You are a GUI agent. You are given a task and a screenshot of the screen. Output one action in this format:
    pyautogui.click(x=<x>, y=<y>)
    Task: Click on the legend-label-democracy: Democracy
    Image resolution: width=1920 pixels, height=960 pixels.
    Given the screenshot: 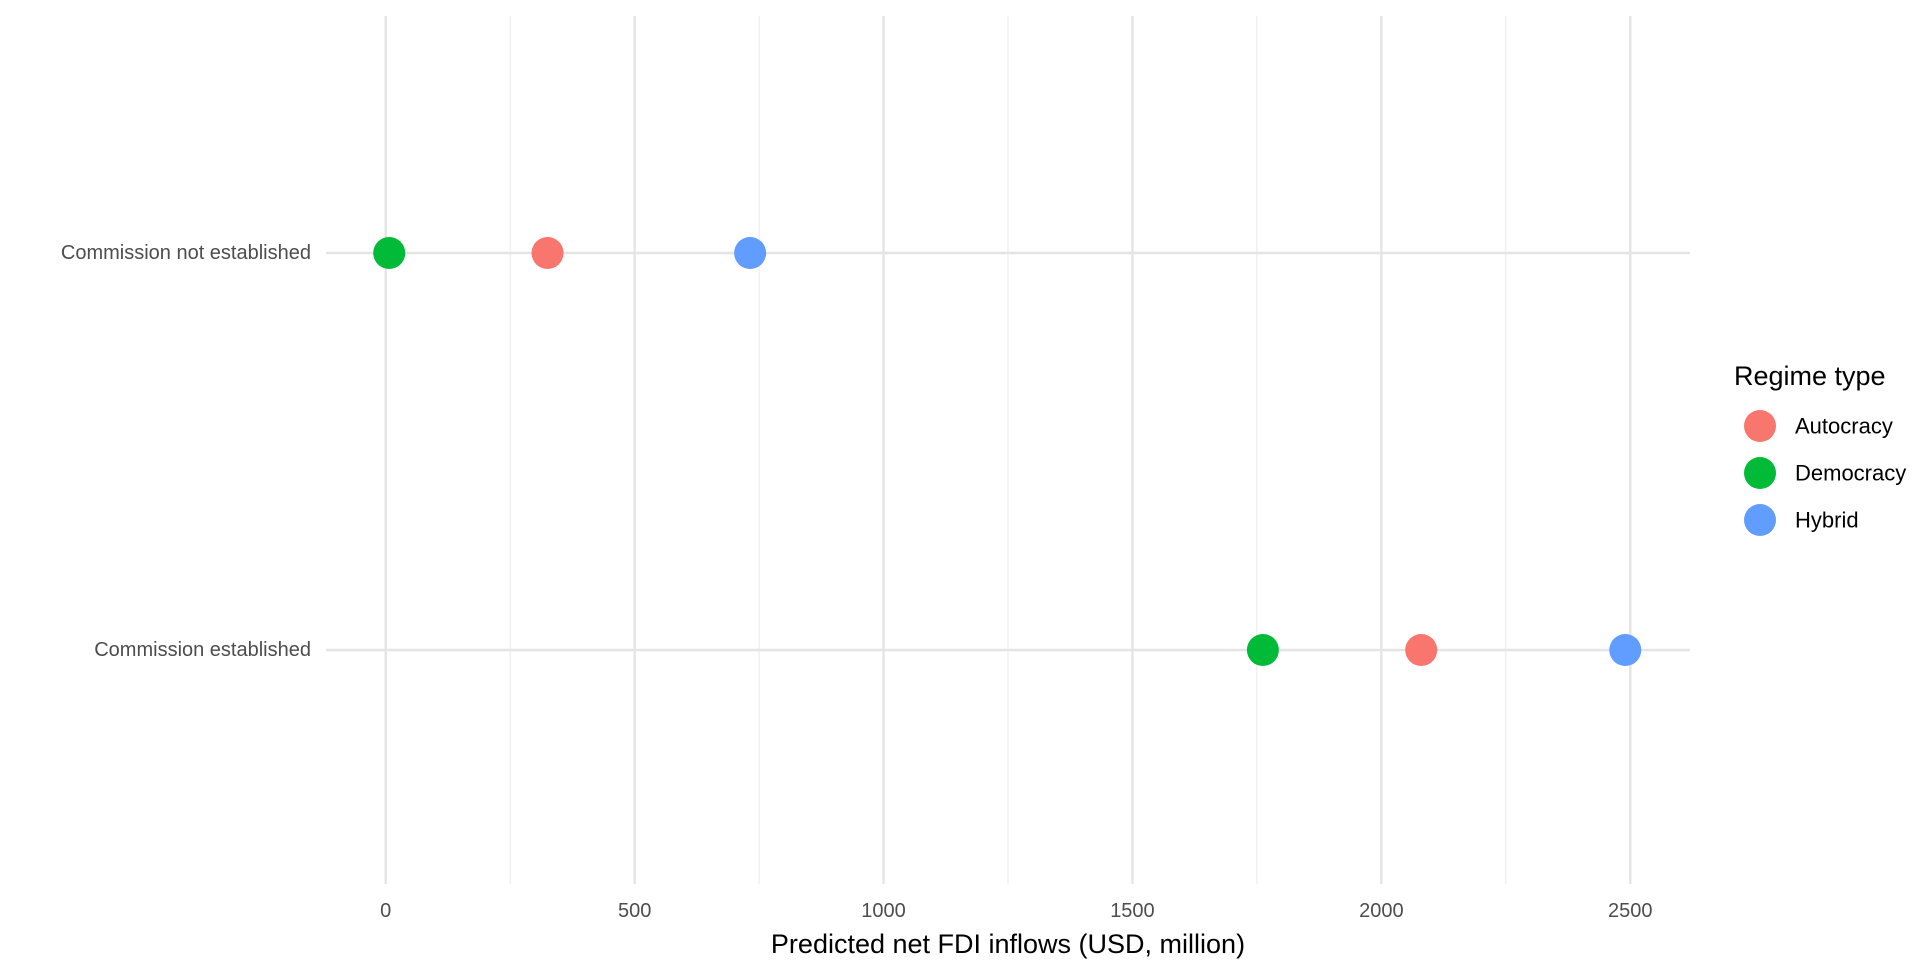 What is the action you would take?
    pyautogui.click(x=1850, y=473)
    